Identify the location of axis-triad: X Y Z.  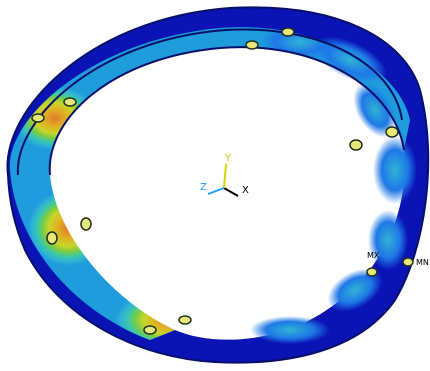
(224, 175).